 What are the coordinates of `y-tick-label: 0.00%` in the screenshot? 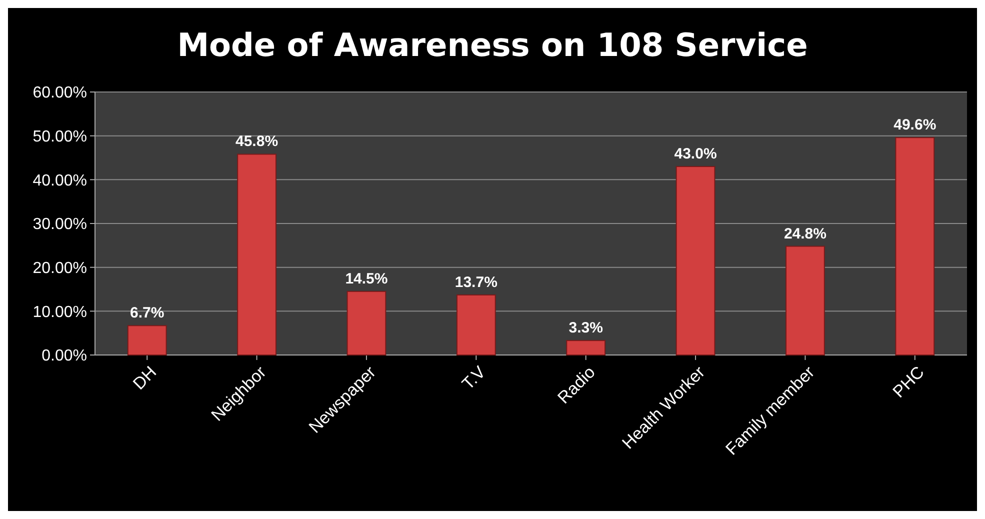 It's located at (64, 356).